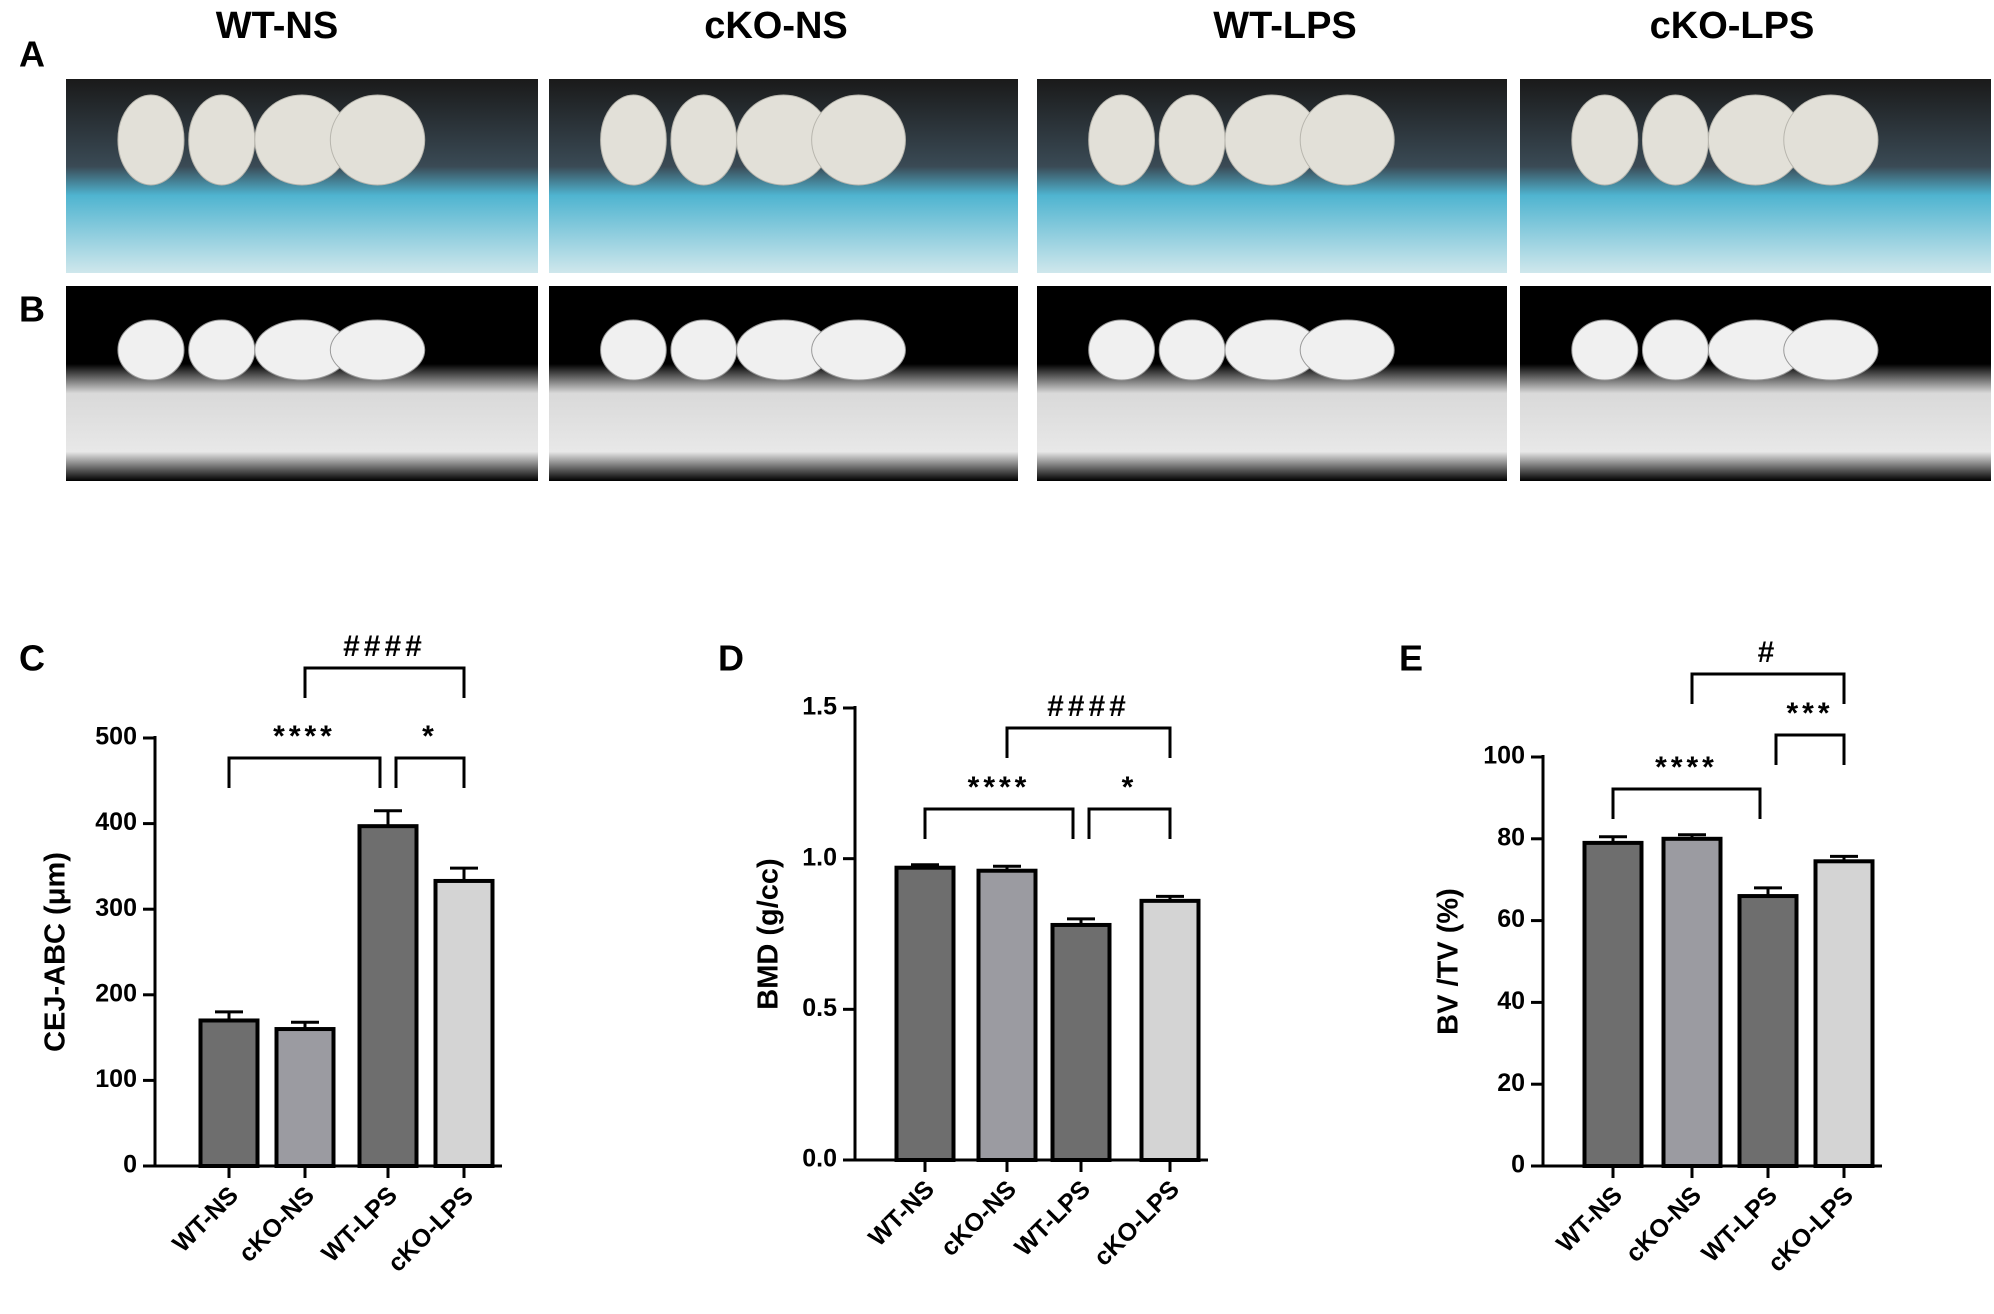 Image resolution: width=1994 pixels, height=1314 pixels. I want to click on column-header: WT-LPS, so click(1285, 26).